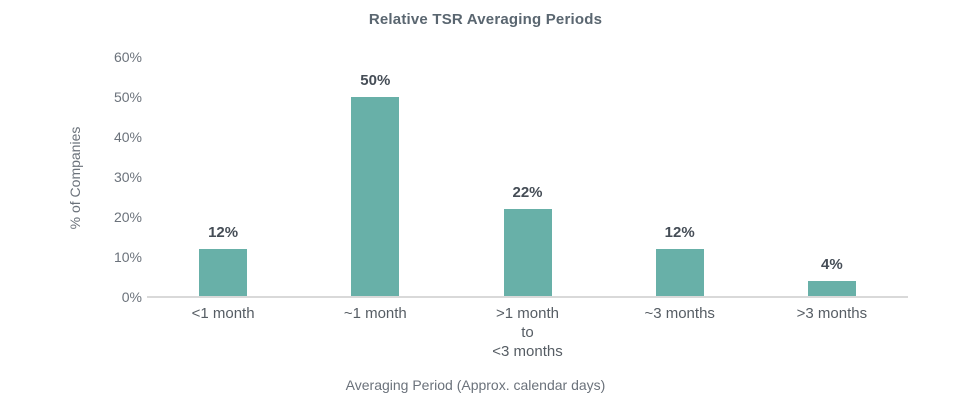  I want to click on bar-value-label: 22%, so click(527, 192).